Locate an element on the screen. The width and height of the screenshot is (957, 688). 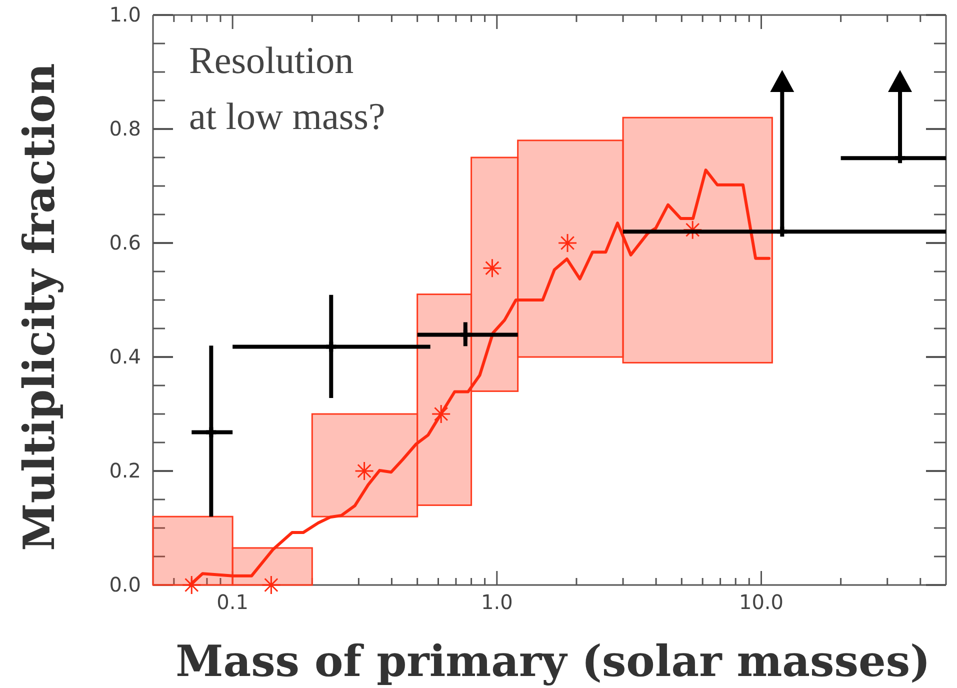
y-tick-label: 0.2 is located at coordinates (125, 470).